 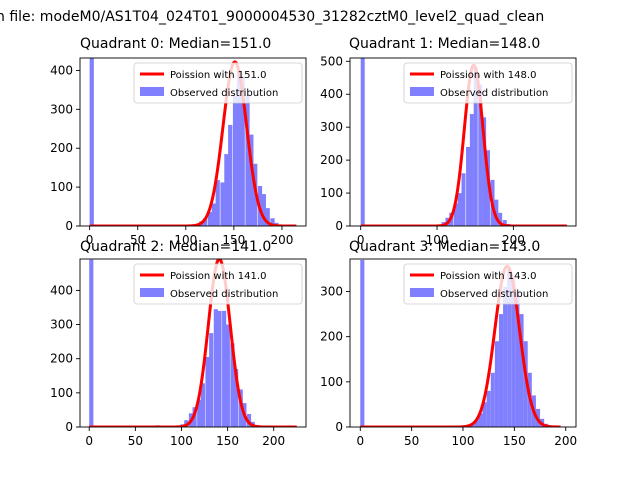 I want to click on quadrant-2-bars, so click(x=174, y=343).